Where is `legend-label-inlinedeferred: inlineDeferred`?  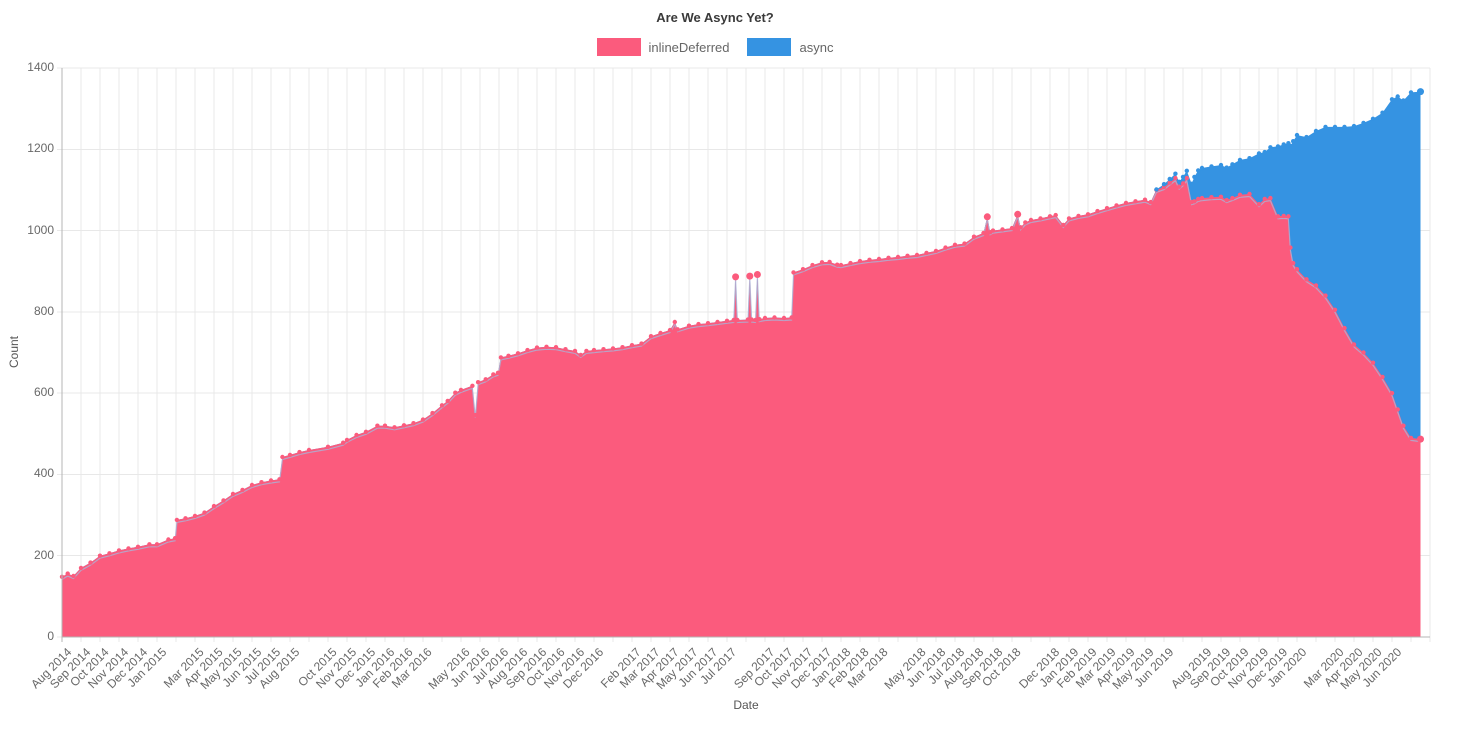 legend-label-inlinedeferred: inlineDeferred is located at coordinates (689, 47).